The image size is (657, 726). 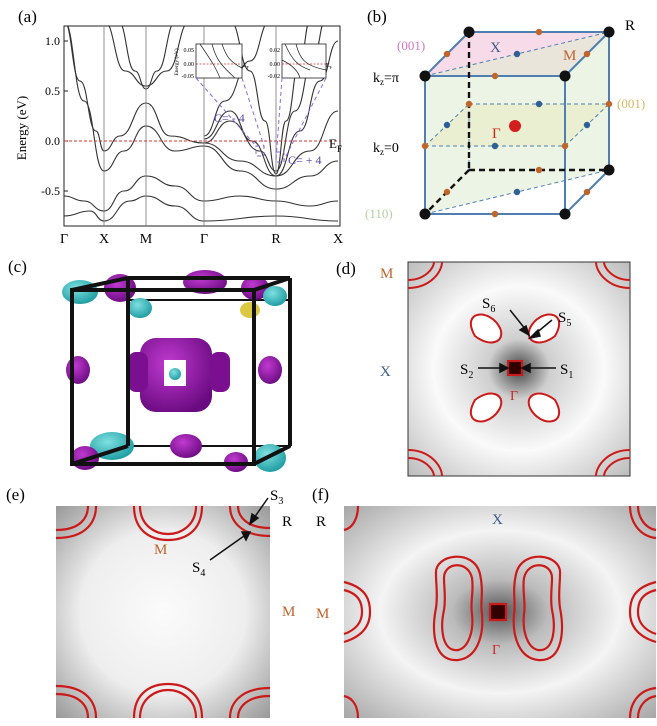 What do you see at coordinates (517, 341) in the screenshot?
I see `arrows-d` at bounding box center [517, 341].